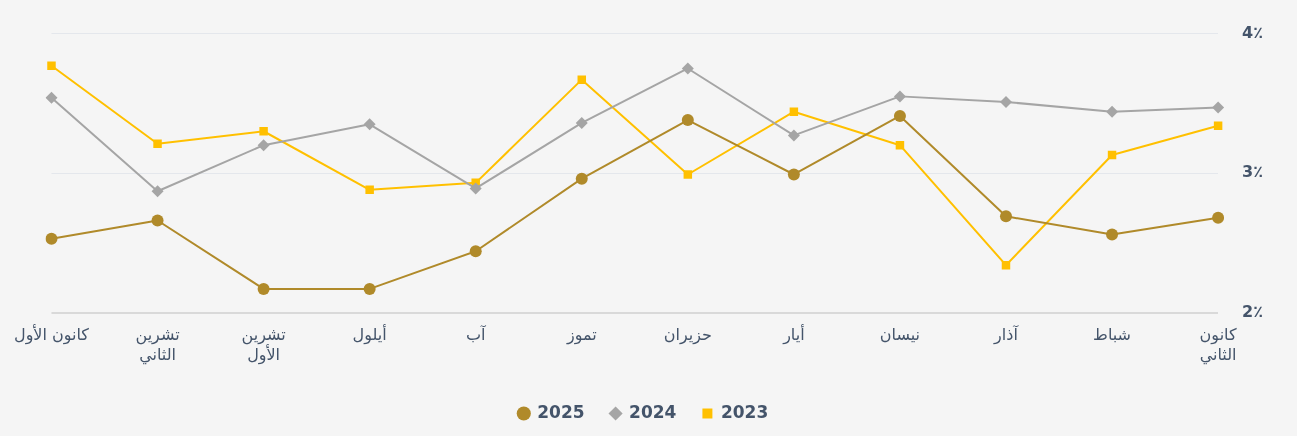 The width and height of the screenshot is (1297, 436). Describe the element at coordinates (157, 345) in the screenshot. I see `x-tick-label: تشرين الثاني` at that location.